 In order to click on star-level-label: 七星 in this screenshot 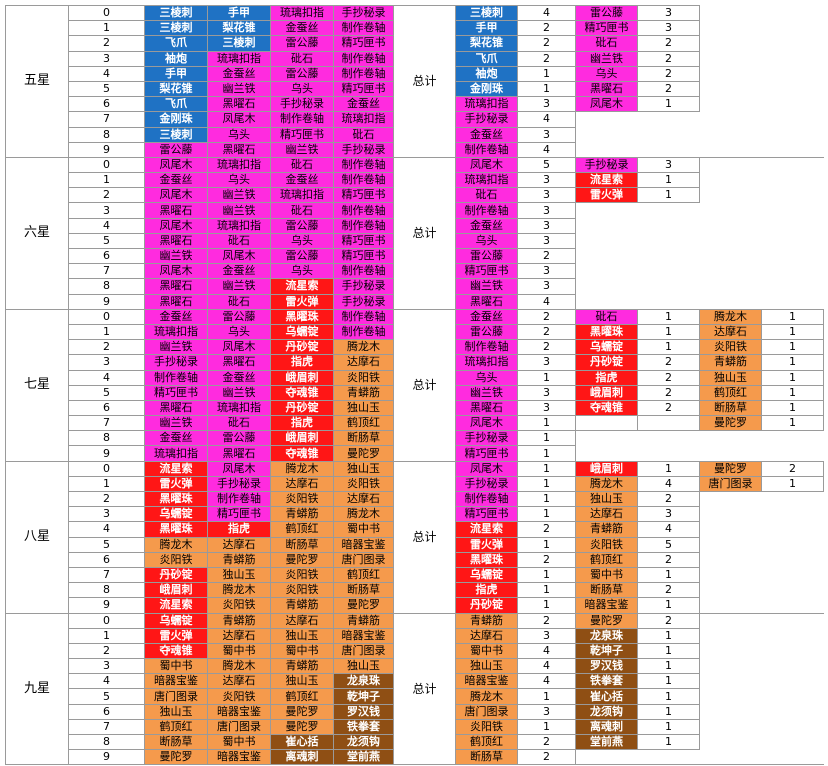, I will do `click(37, 385)`.